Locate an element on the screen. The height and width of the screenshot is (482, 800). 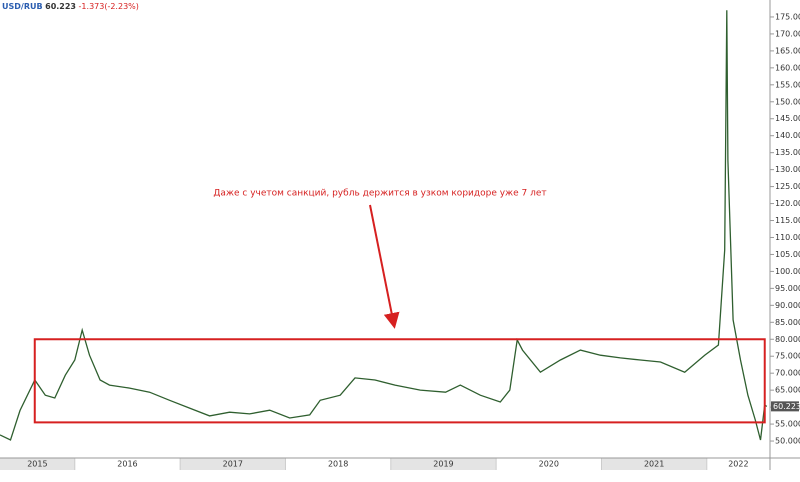
price-tag is located at coordinates (785, 406).